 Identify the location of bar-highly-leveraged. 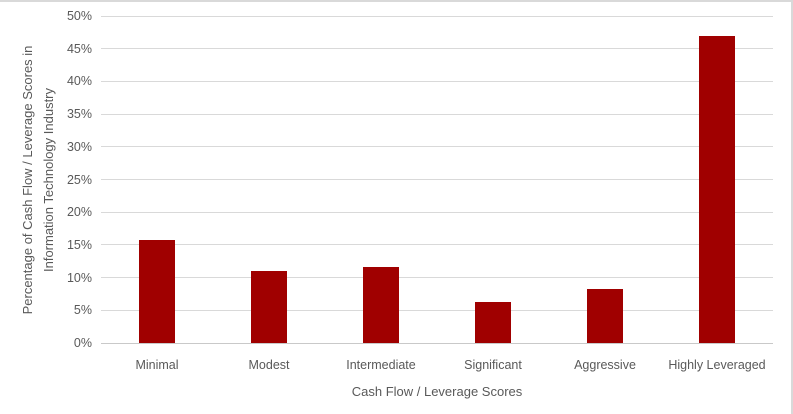
(717, 189).